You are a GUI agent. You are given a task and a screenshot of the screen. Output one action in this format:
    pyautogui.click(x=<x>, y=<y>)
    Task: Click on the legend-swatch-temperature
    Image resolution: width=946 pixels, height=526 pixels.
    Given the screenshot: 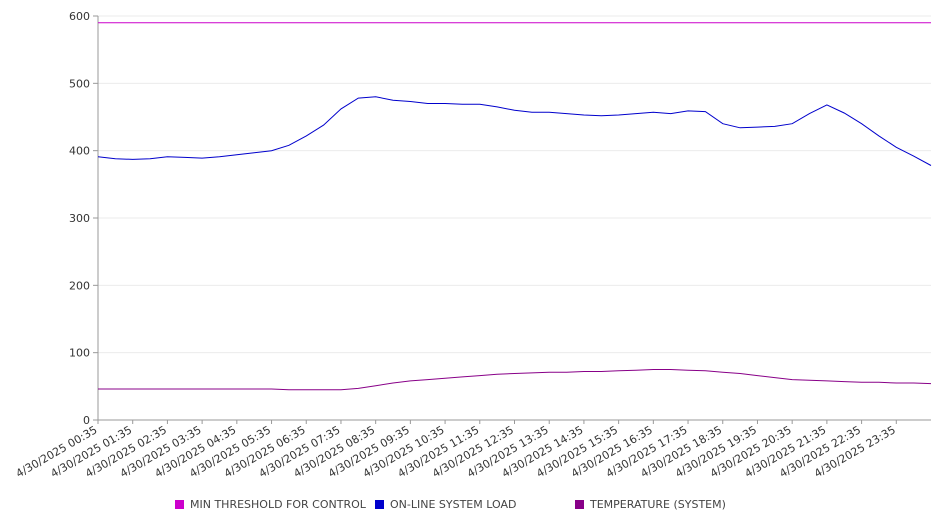 What is the action you would take?
    pyautogui.click(x=579, y=504)
    